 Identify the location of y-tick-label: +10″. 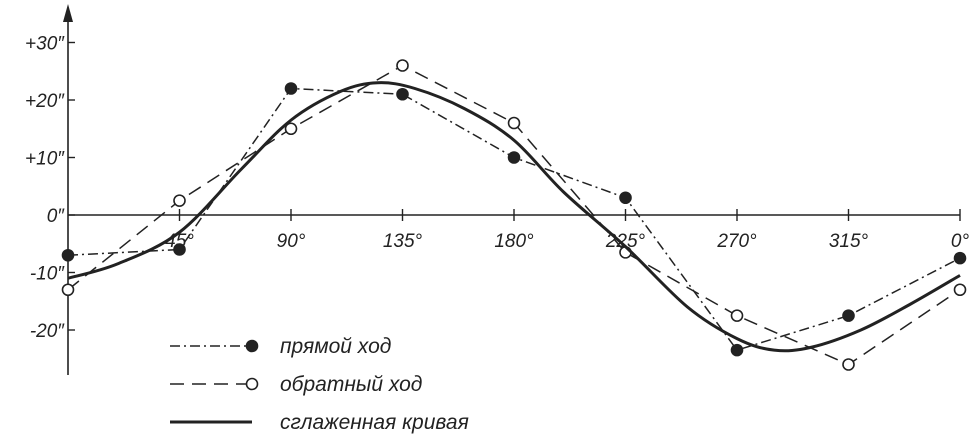
(45, 159).